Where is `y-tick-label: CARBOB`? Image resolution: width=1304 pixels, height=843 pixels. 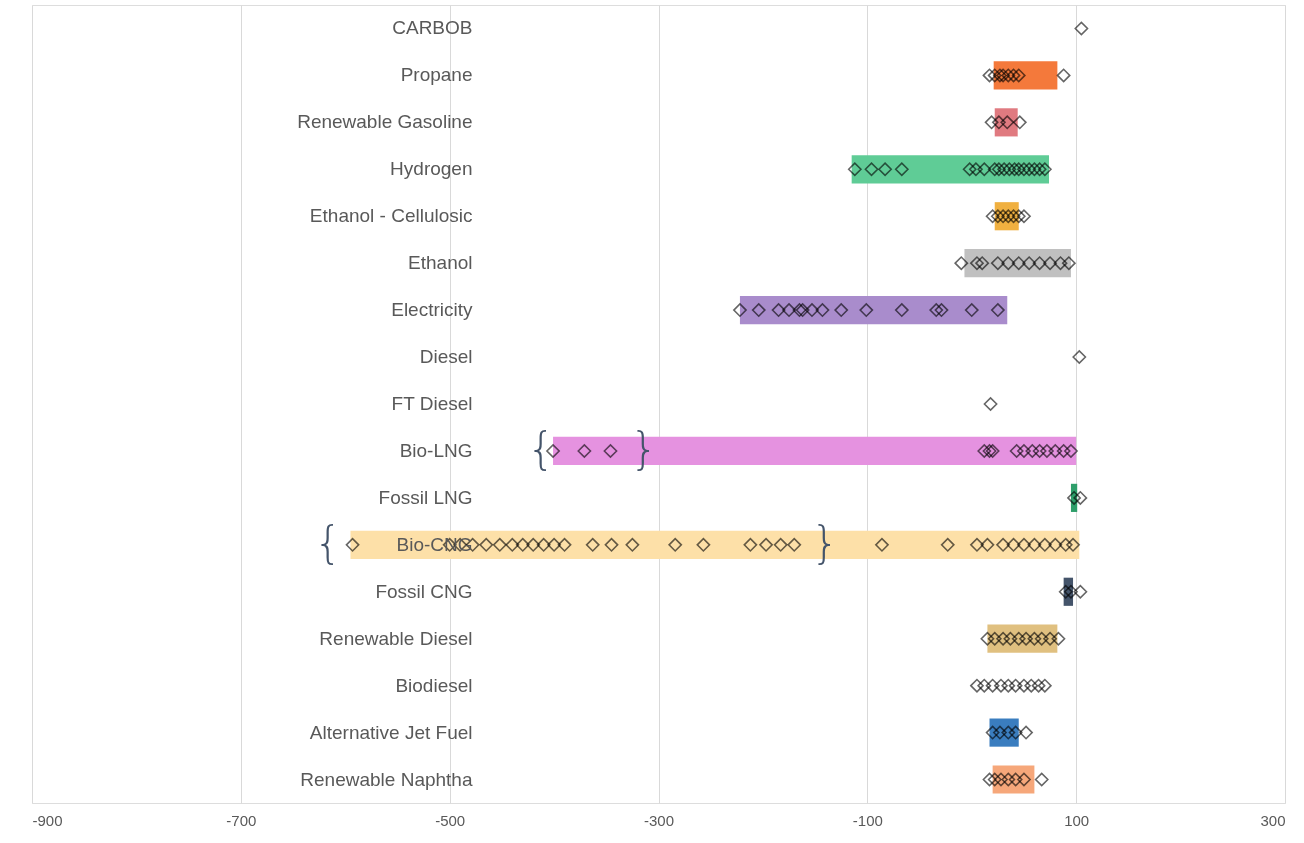
y-tick-label: CARBOB is located at coordinates (432, 28).